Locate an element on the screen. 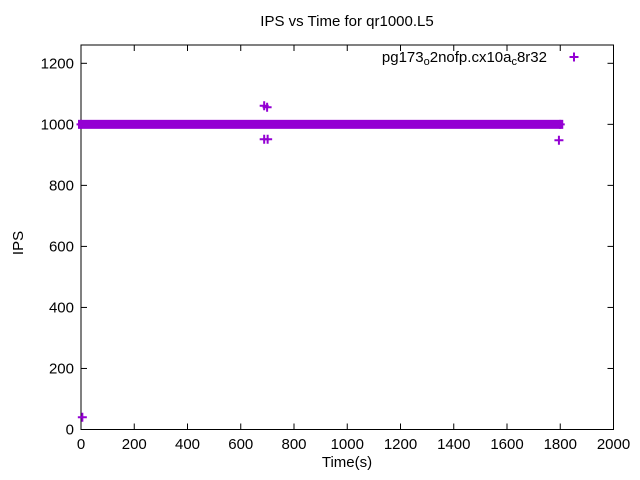 This screenshot has height=480, width=640. legend-label: pg173o2nofp.cx10ac8r32 is located at coordinates (464, 58).